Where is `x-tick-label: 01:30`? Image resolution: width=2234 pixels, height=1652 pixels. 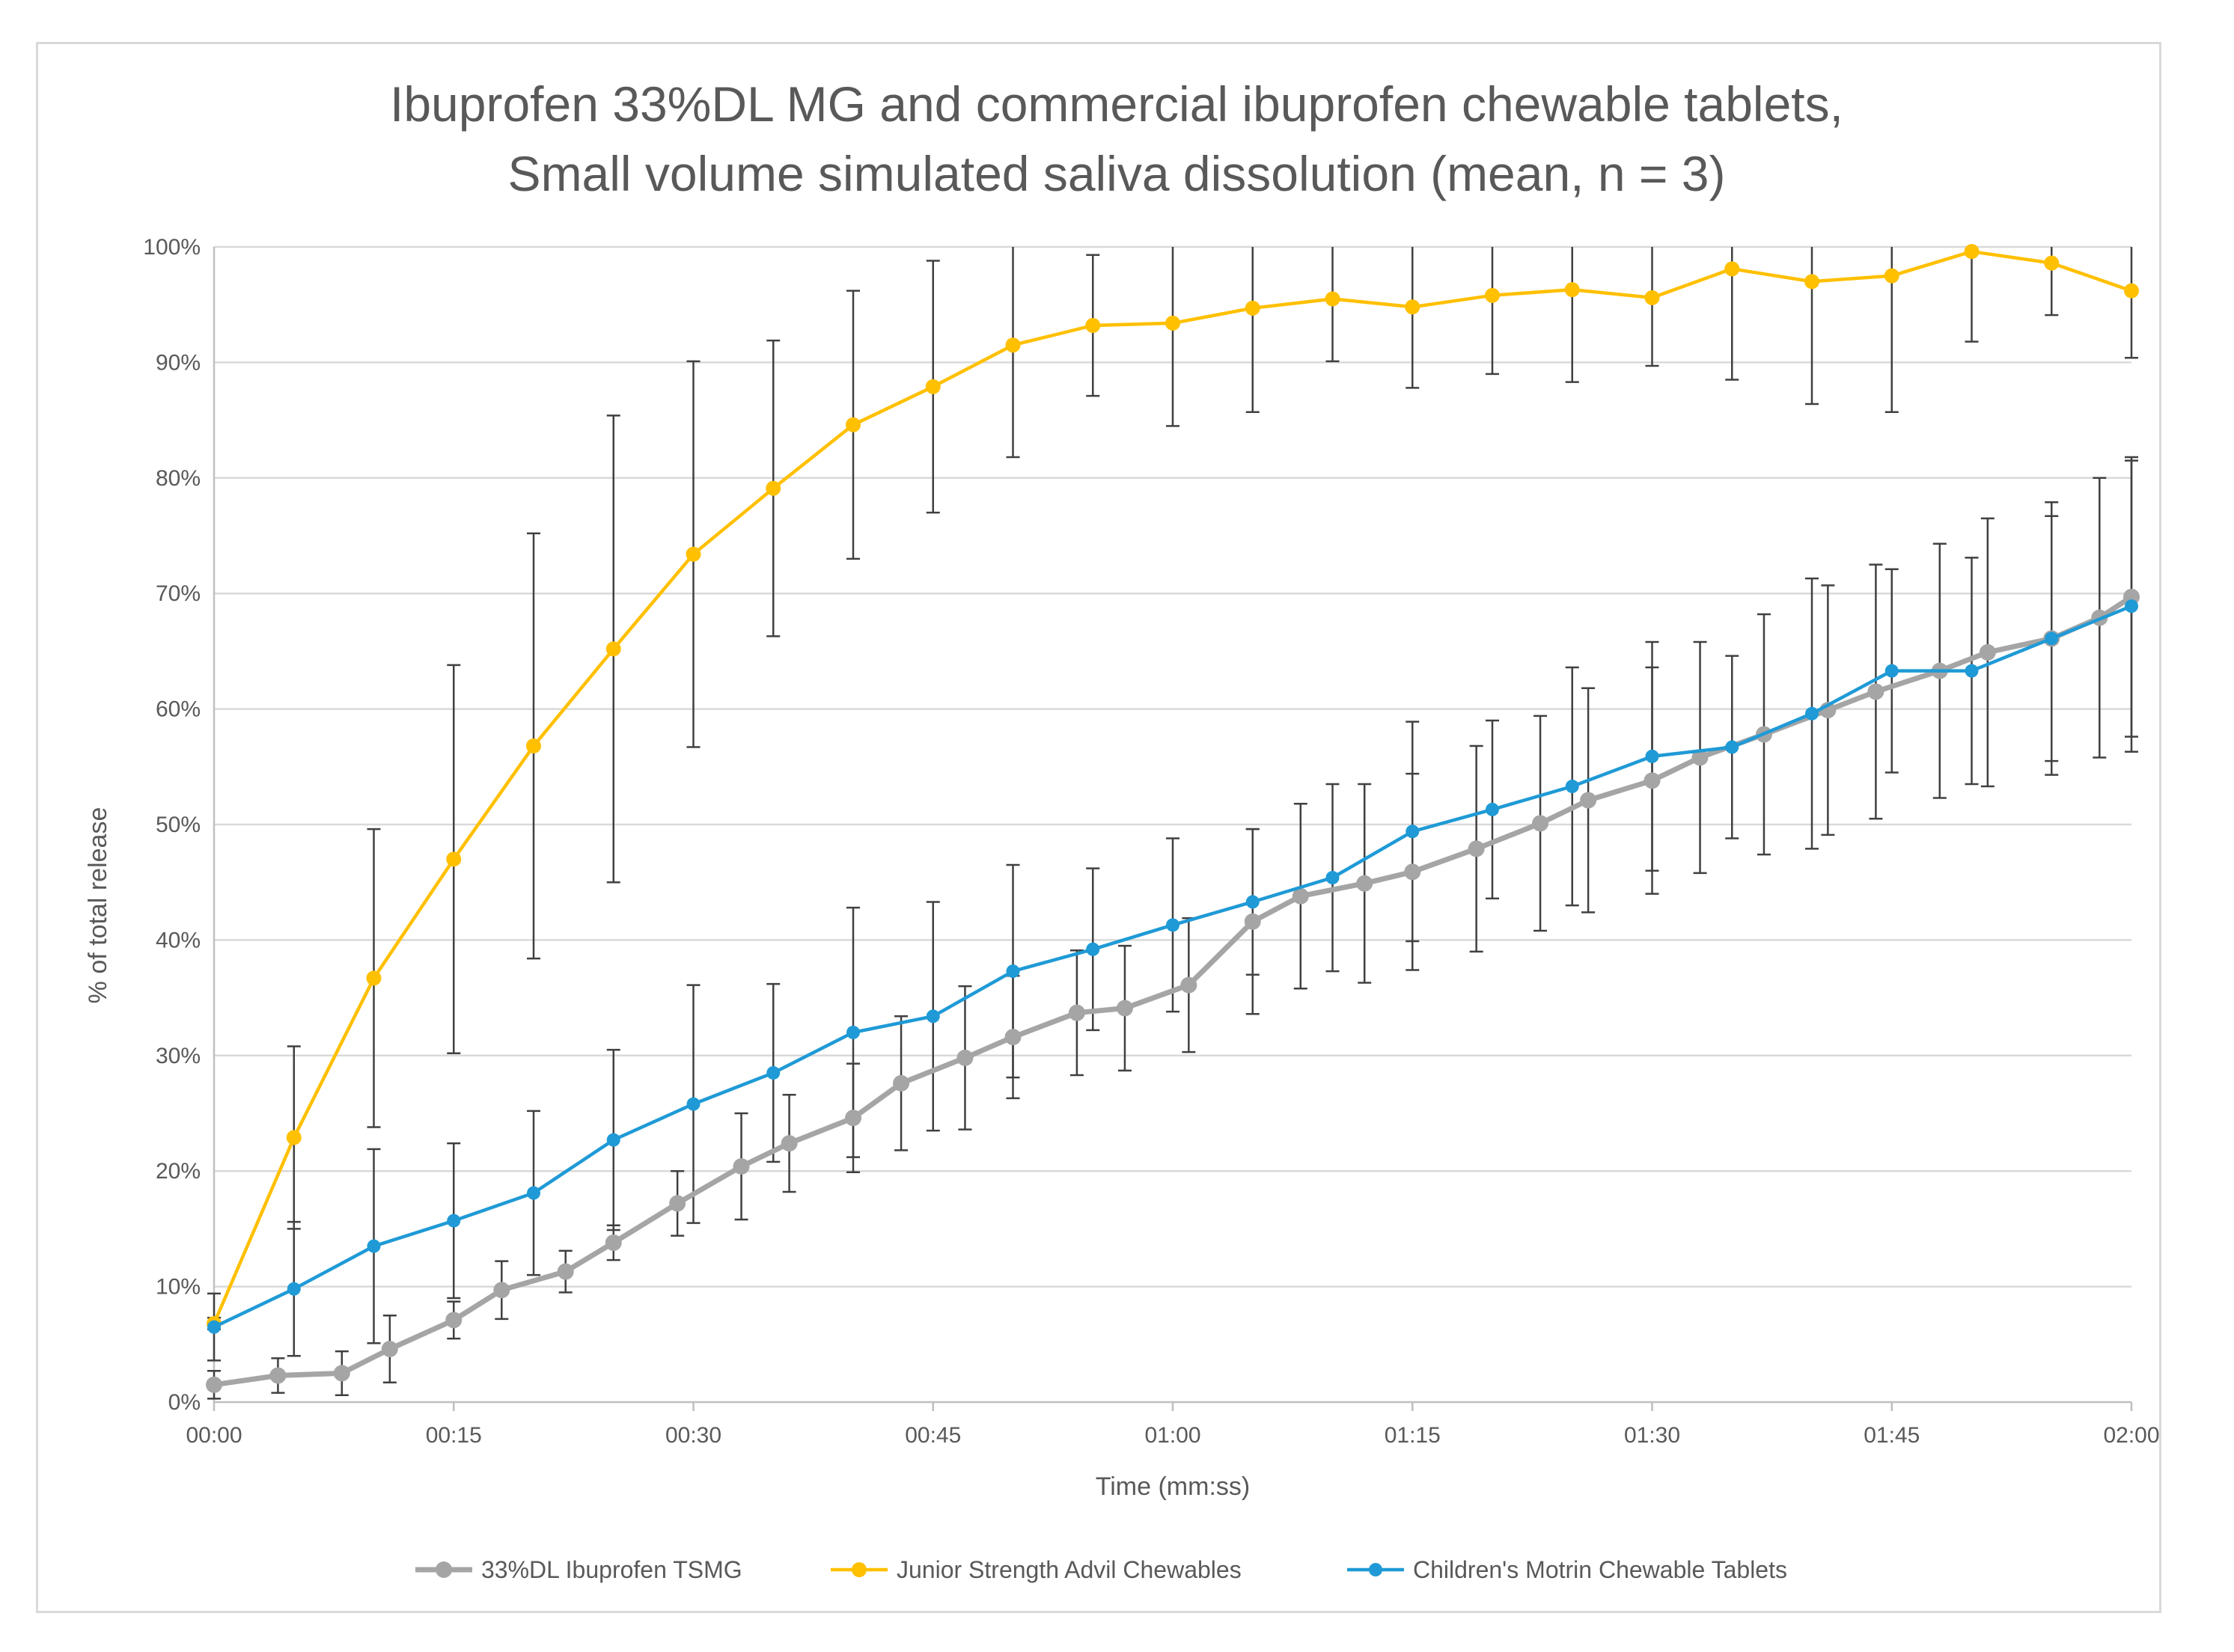
x-tick-label: 01:30 is located at coordinates (1652, 1435).